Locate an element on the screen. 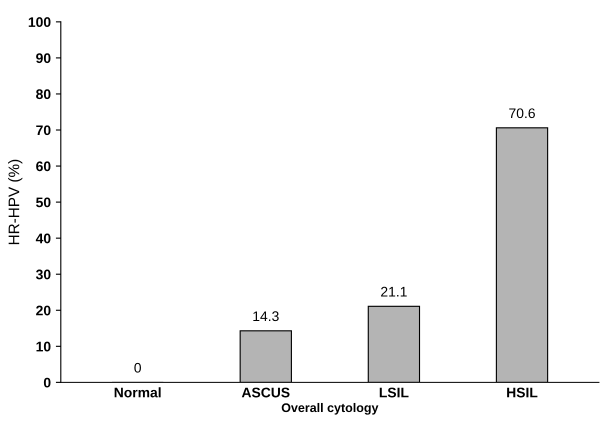 This screenshot has width=608, height=437. y-tick-label: 0 is located at coordinates (47, 383).